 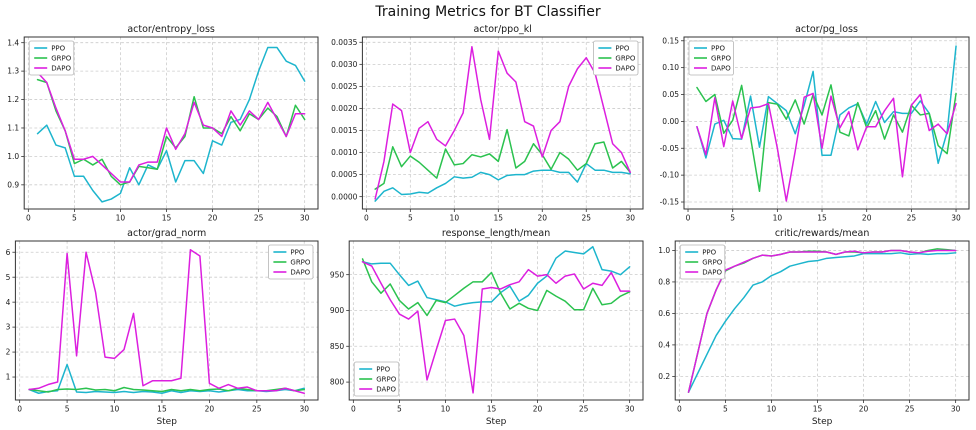 What do you see at coordinates (344, 152) in the screenshot?
I see `y-tick-label: 0.0010` at bounding box center [344, 152].